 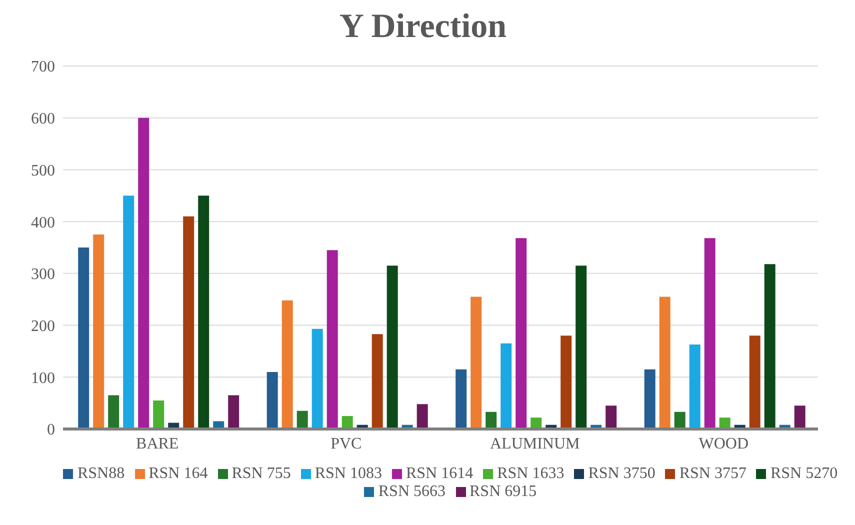 I want to click on legend-label: RSN 5663, so click(x=412, y=491).